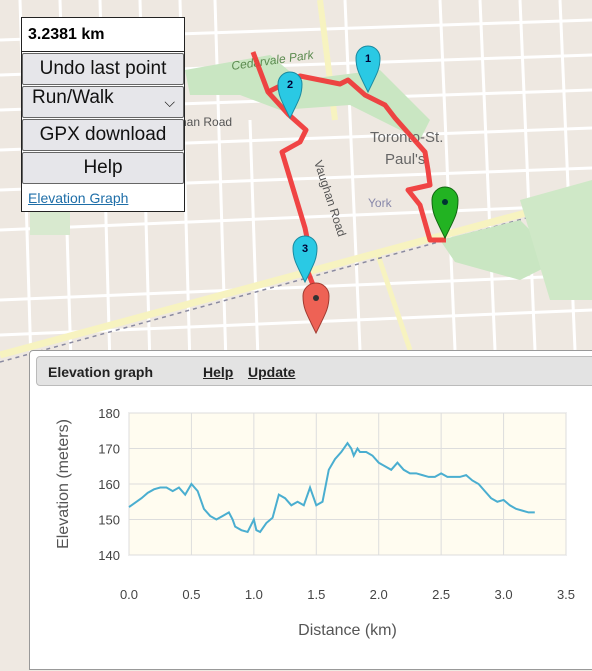 The width and height of the screenshot is (592, 671). What do you see at coordinates (103, 168) in the screenshot?
I see `help-button: Help` at bounding box center [103, 168].